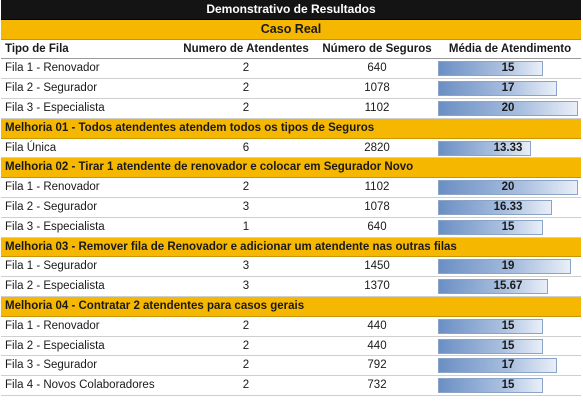 This screenshot has width=583, height=406. What do you see at coordinates (291, 109) in the screenshot?
I see `table-row: Fila 3 - Especialista 2 1102 20` at bounding box center [291, 109].